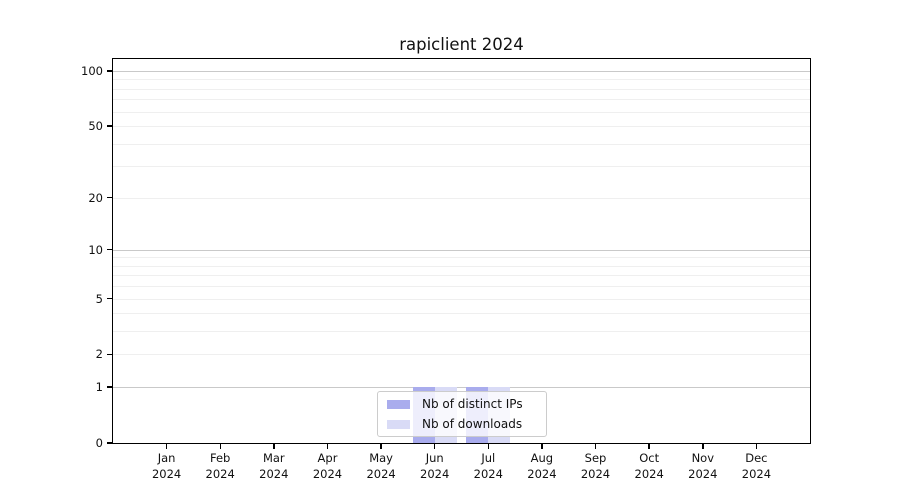 The width and height of the screenshot is (900, 500). Describe the element at coordinates (220, 466) in the screenshot. I see `x-tick-label: Feb 2024` at that location.